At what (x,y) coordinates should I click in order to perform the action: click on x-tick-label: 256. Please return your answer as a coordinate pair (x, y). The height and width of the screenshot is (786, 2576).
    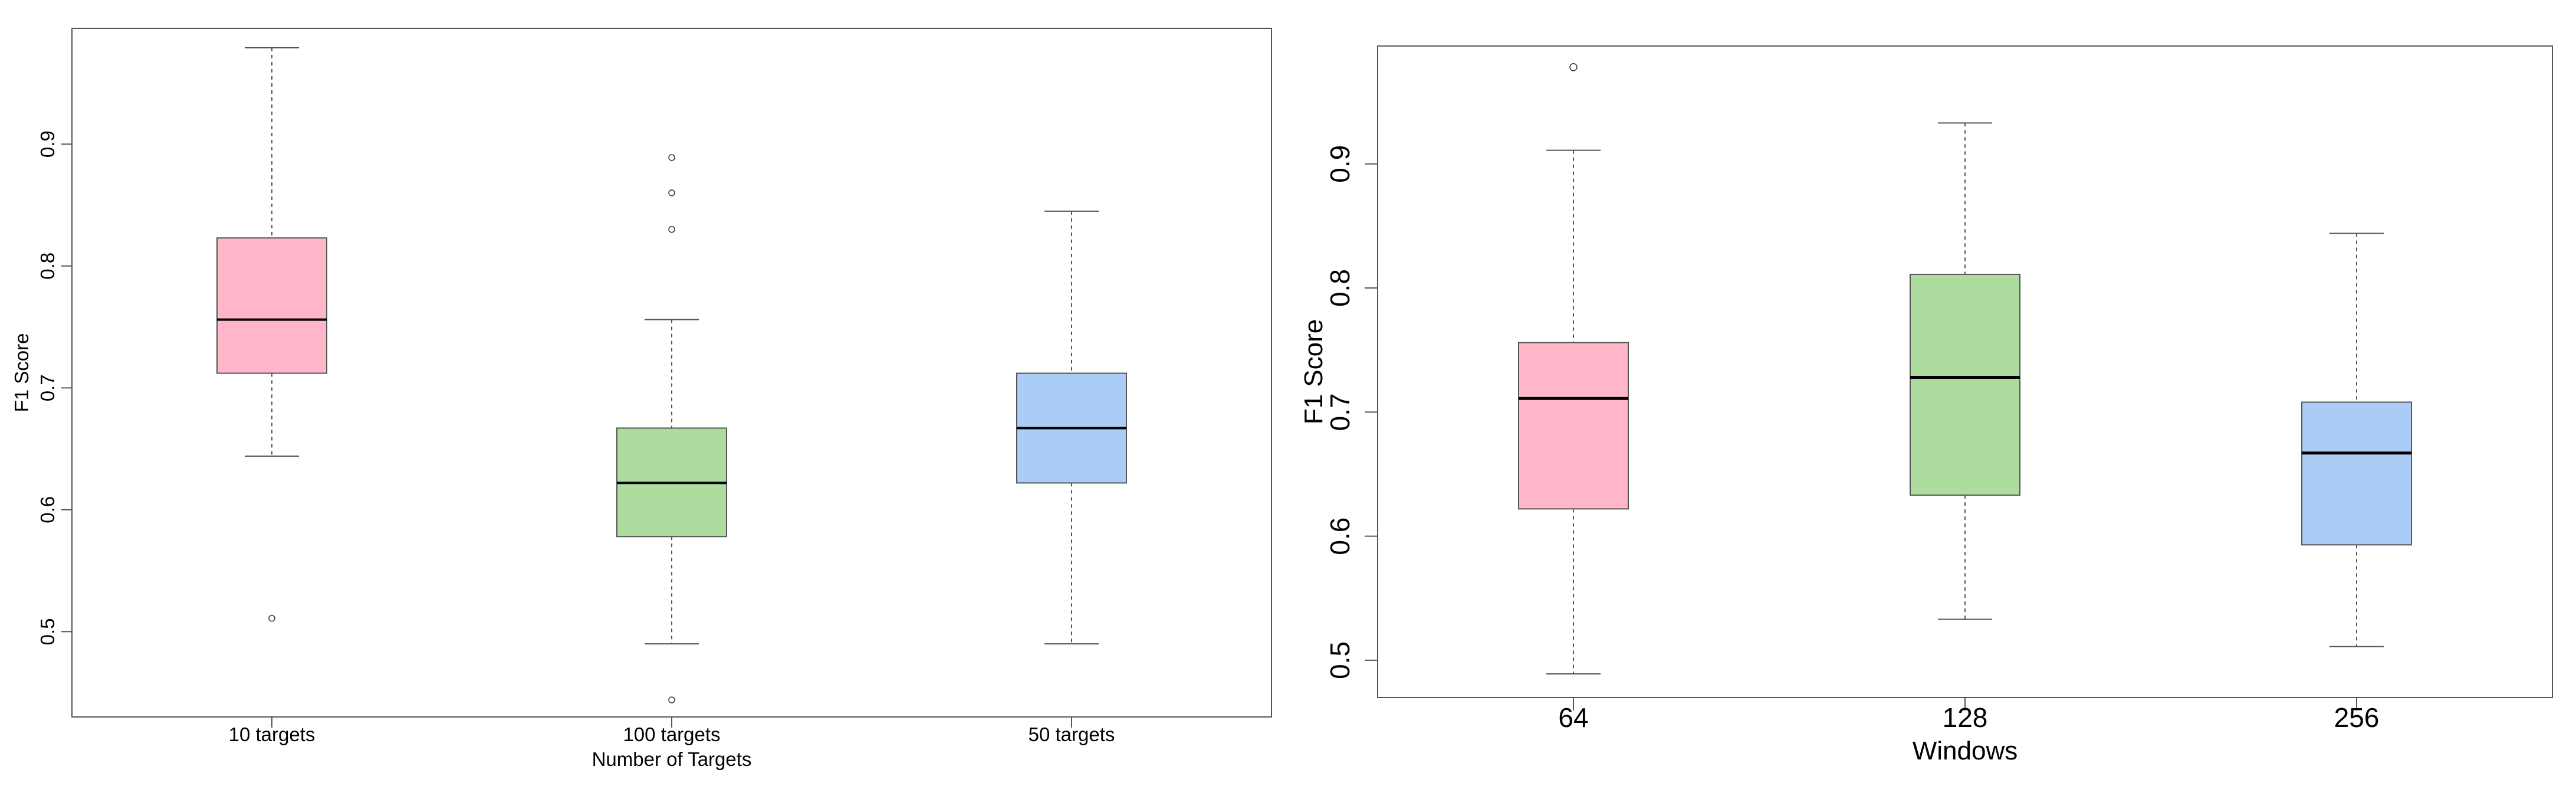
    Looking at the image, I should click on (2357, 717).